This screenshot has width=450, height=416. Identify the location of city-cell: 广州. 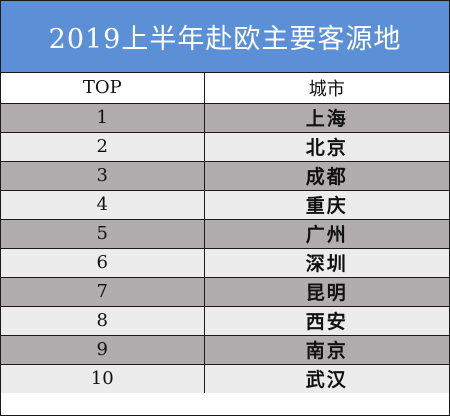
(326, 234).